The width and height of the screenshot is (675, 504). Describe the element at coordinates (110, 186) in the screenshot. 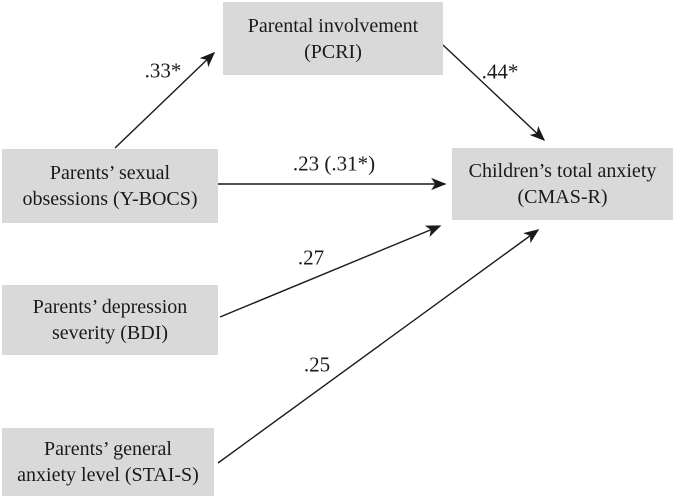

I see `node-parents-sexual-obsessions: Parents’ sexual obsessions (Y-BOCS)` at that location.